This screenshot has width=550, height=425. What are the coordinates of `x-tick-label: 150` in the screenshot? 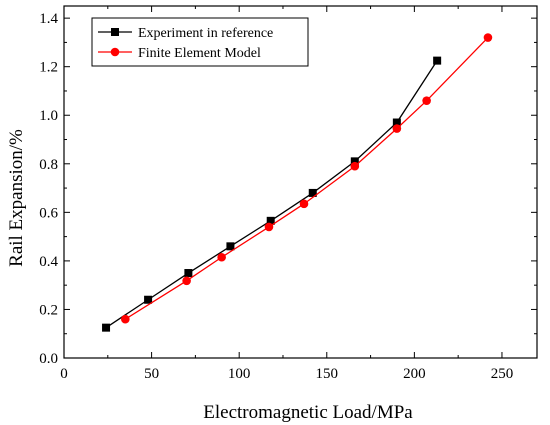 It's located at (327, 374).